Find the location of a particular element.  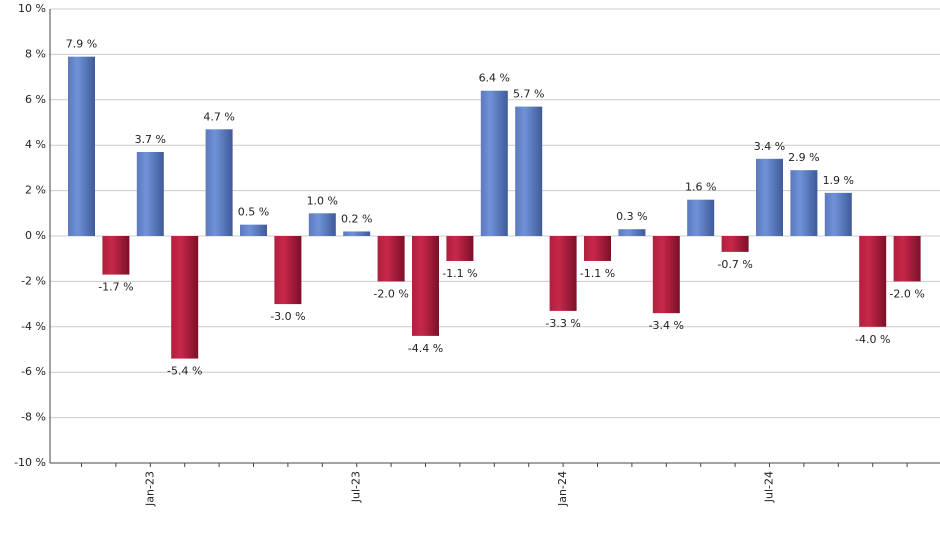

y-tick-label: 4 % is located at coordinates (35, 144).